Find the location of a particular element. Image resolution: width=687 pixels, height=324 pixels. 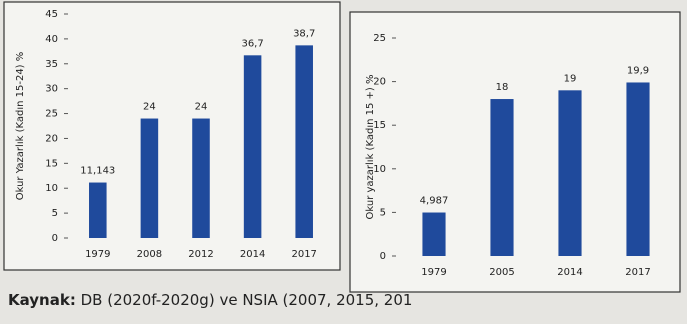

y-axis-label: Okur Yazarlık (Kadın 15-24) % is located at coordinates (20, 126).